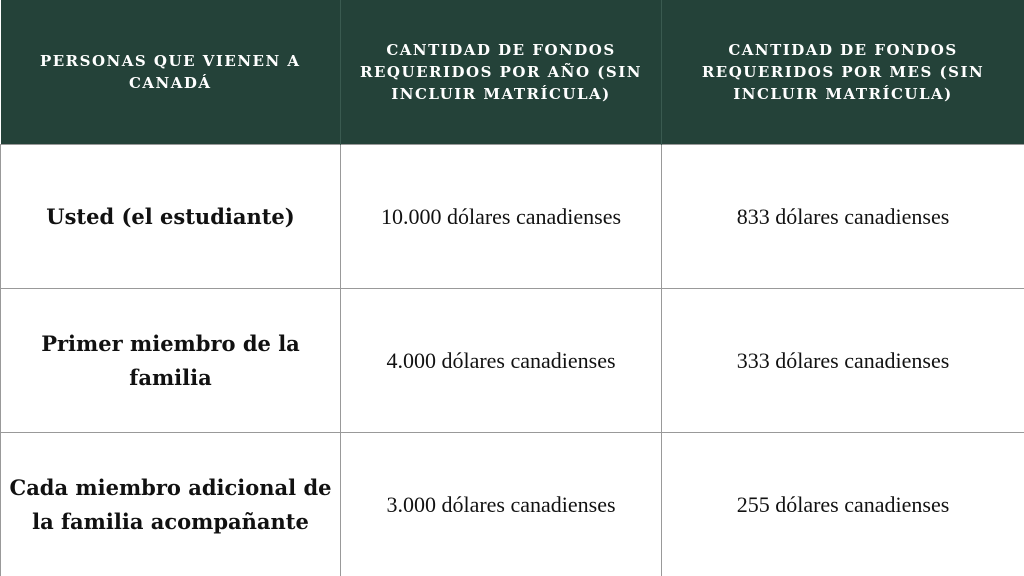  I want to click on row-label: Primer miembro de la familia, so click(170, 360).